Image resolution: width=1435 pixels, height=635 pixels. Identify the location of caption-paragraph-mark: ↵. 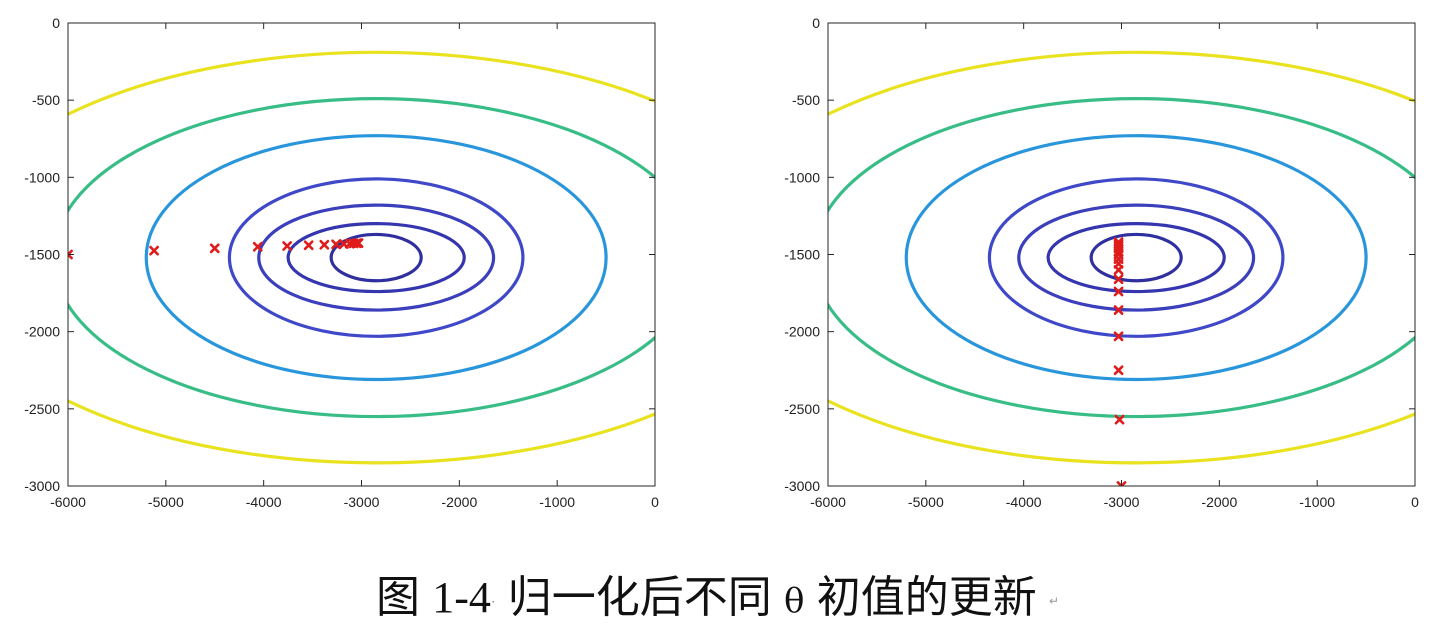
(1054, 601).